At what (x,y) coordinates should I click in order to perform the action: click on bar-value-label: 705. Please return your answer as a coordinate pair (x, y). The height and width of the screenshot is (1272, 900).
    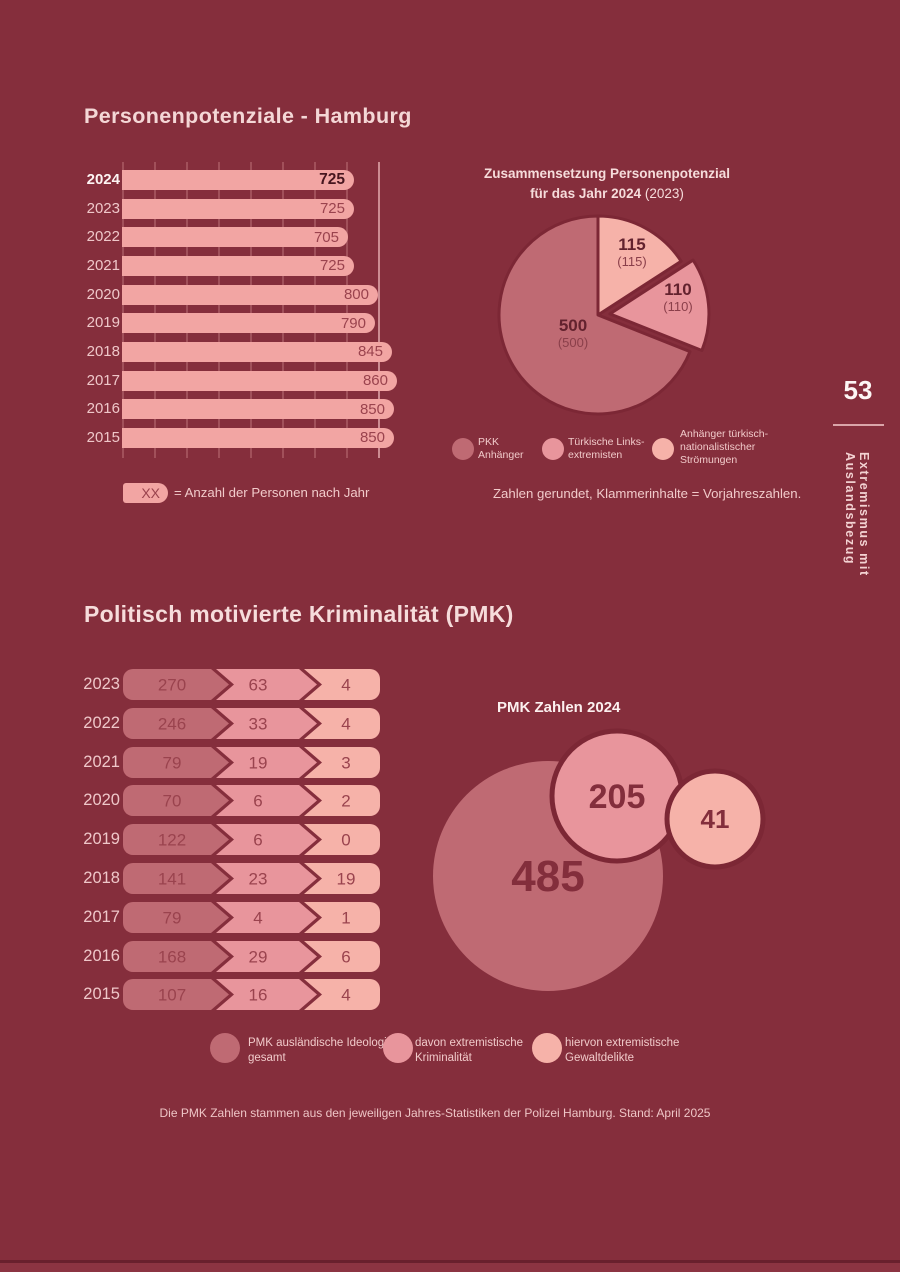
    Looking at the image, I should click on (326, 237).